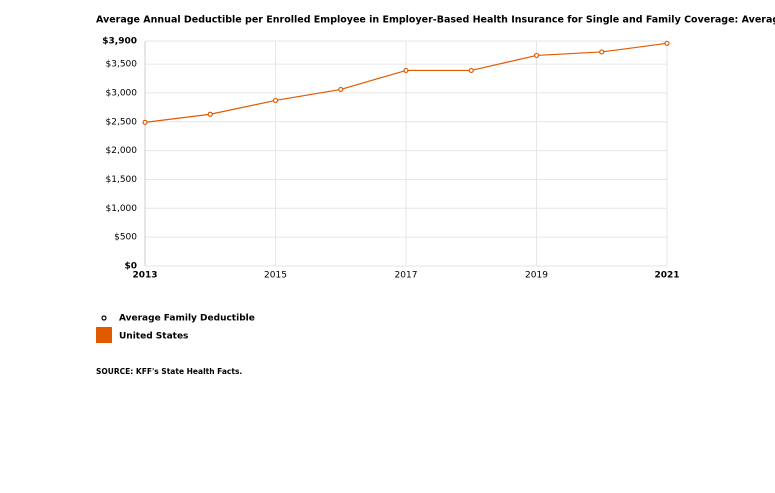  I want to click on y-tick-label: $1,000, so click(122, 209).